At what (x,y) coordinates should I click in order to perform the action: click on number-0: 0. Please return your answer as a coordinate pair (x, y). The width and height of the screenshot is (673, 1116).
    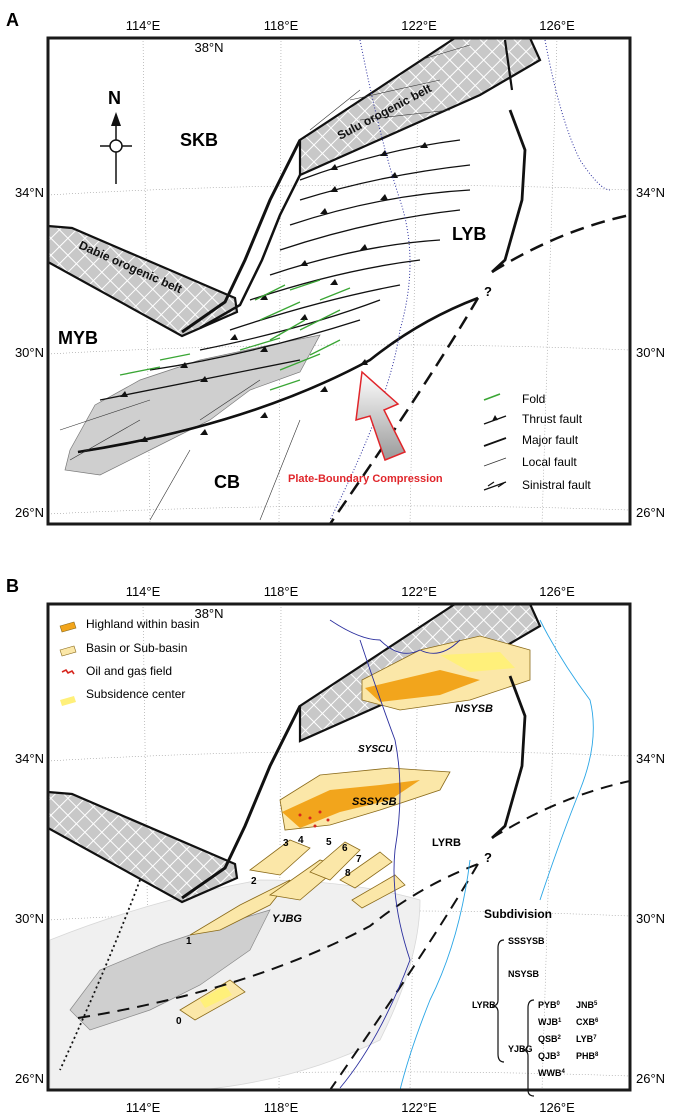
    Looking at the image, I should click on (179, 1021).